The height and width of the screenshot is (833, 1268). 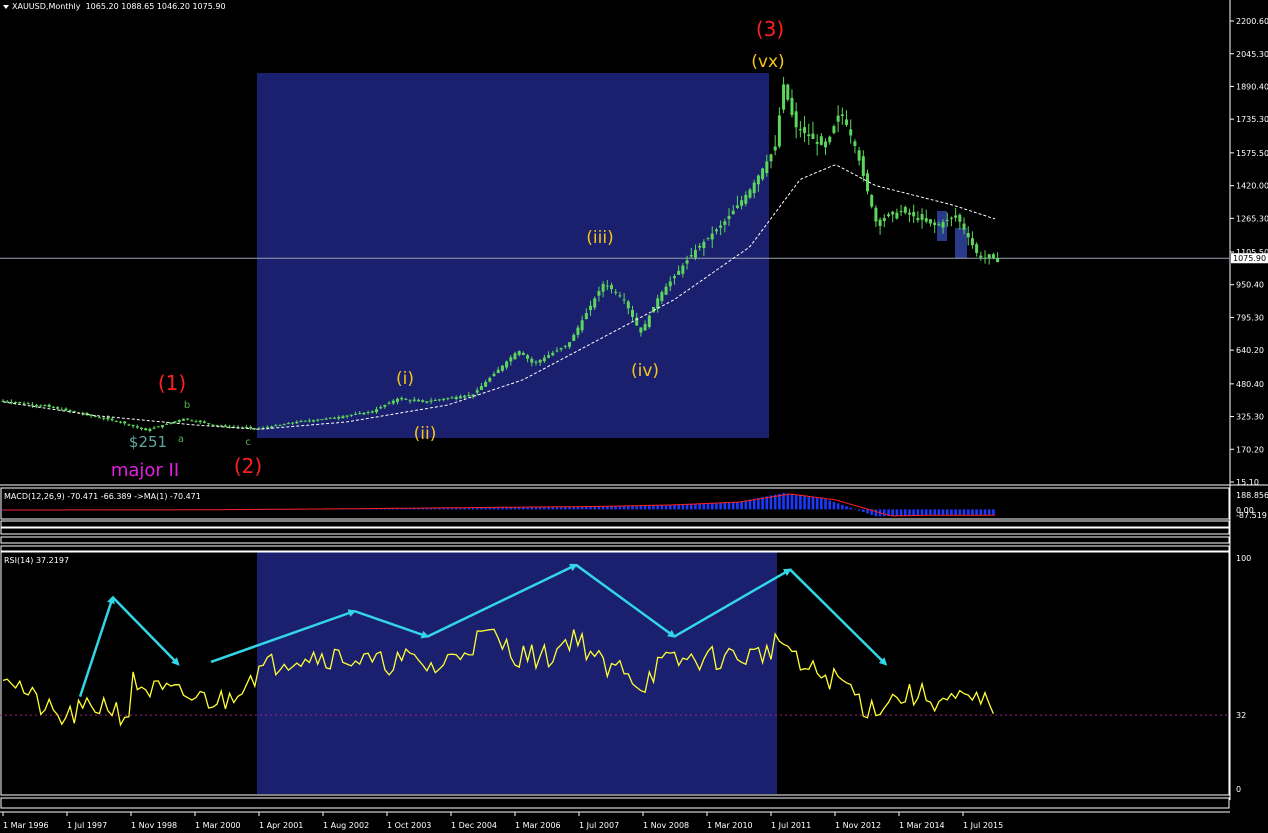 I want to click on price-tick-label: 1735.30, so click(x=1252, y=119).